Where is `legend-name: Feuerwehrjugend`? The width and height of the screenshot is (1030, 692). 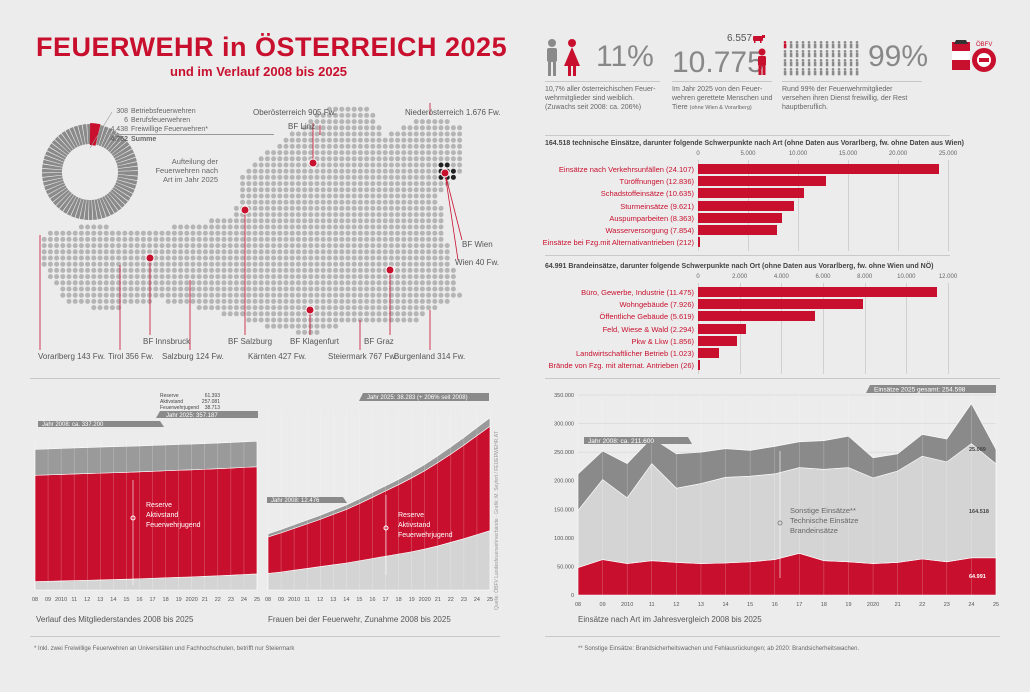 legend-name: Feuerwehrjugend is located at coordinates (179, 408).